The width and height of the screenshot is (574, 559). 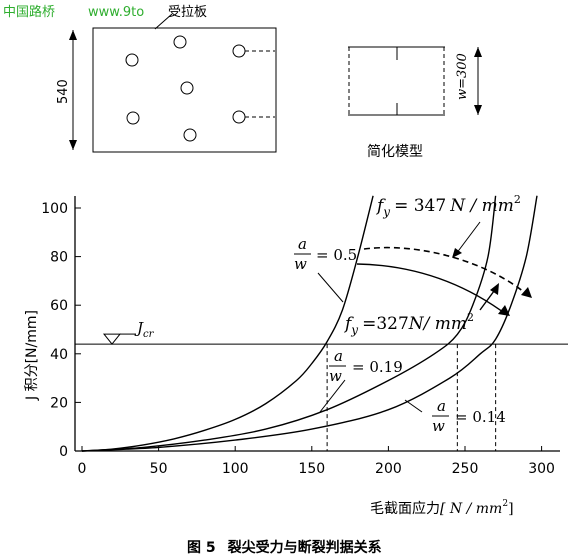 What do you see at coordinates (139, 328) in the screenshot?
I see `jcr-label-main: J` at bounding box center [139, 328].